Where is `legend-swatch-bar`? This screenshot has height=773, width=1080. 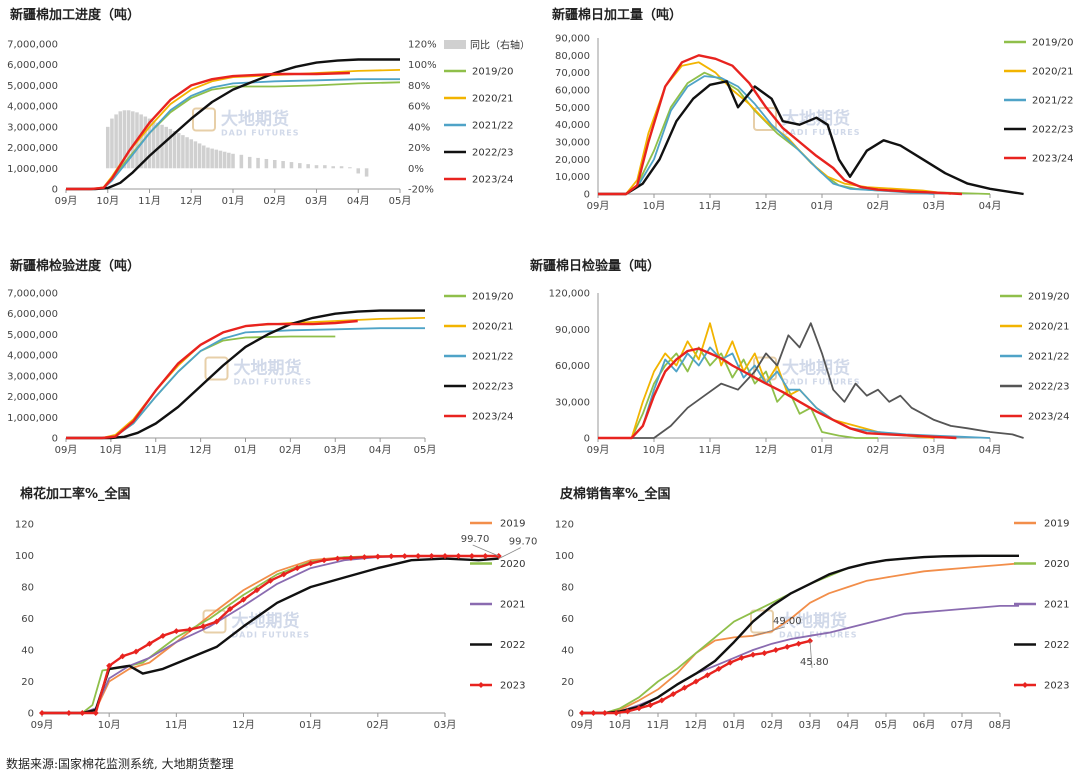
legend-swatch-bar is located at coordinates (455, 44).